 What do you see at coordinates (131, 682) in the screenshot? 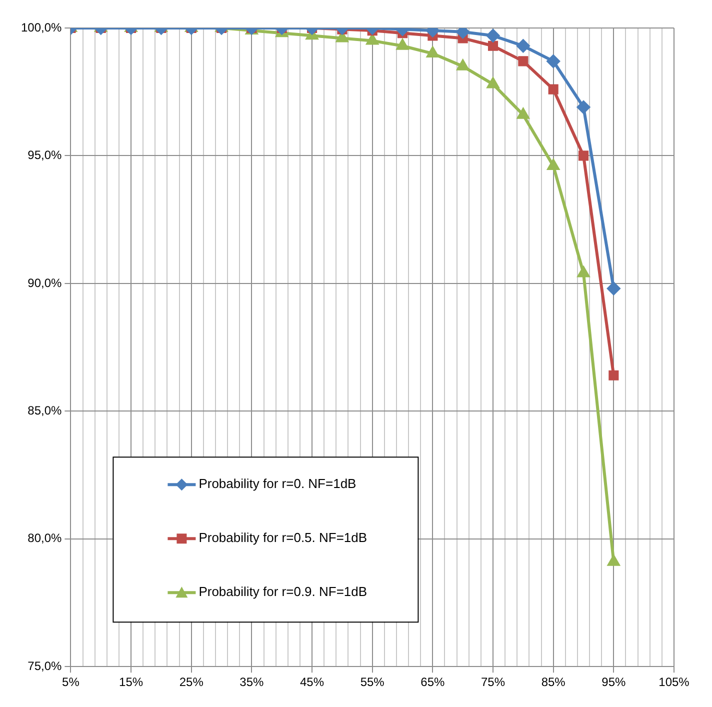
I see `x-tick-label: 15%` at bounding box center [131, 682].